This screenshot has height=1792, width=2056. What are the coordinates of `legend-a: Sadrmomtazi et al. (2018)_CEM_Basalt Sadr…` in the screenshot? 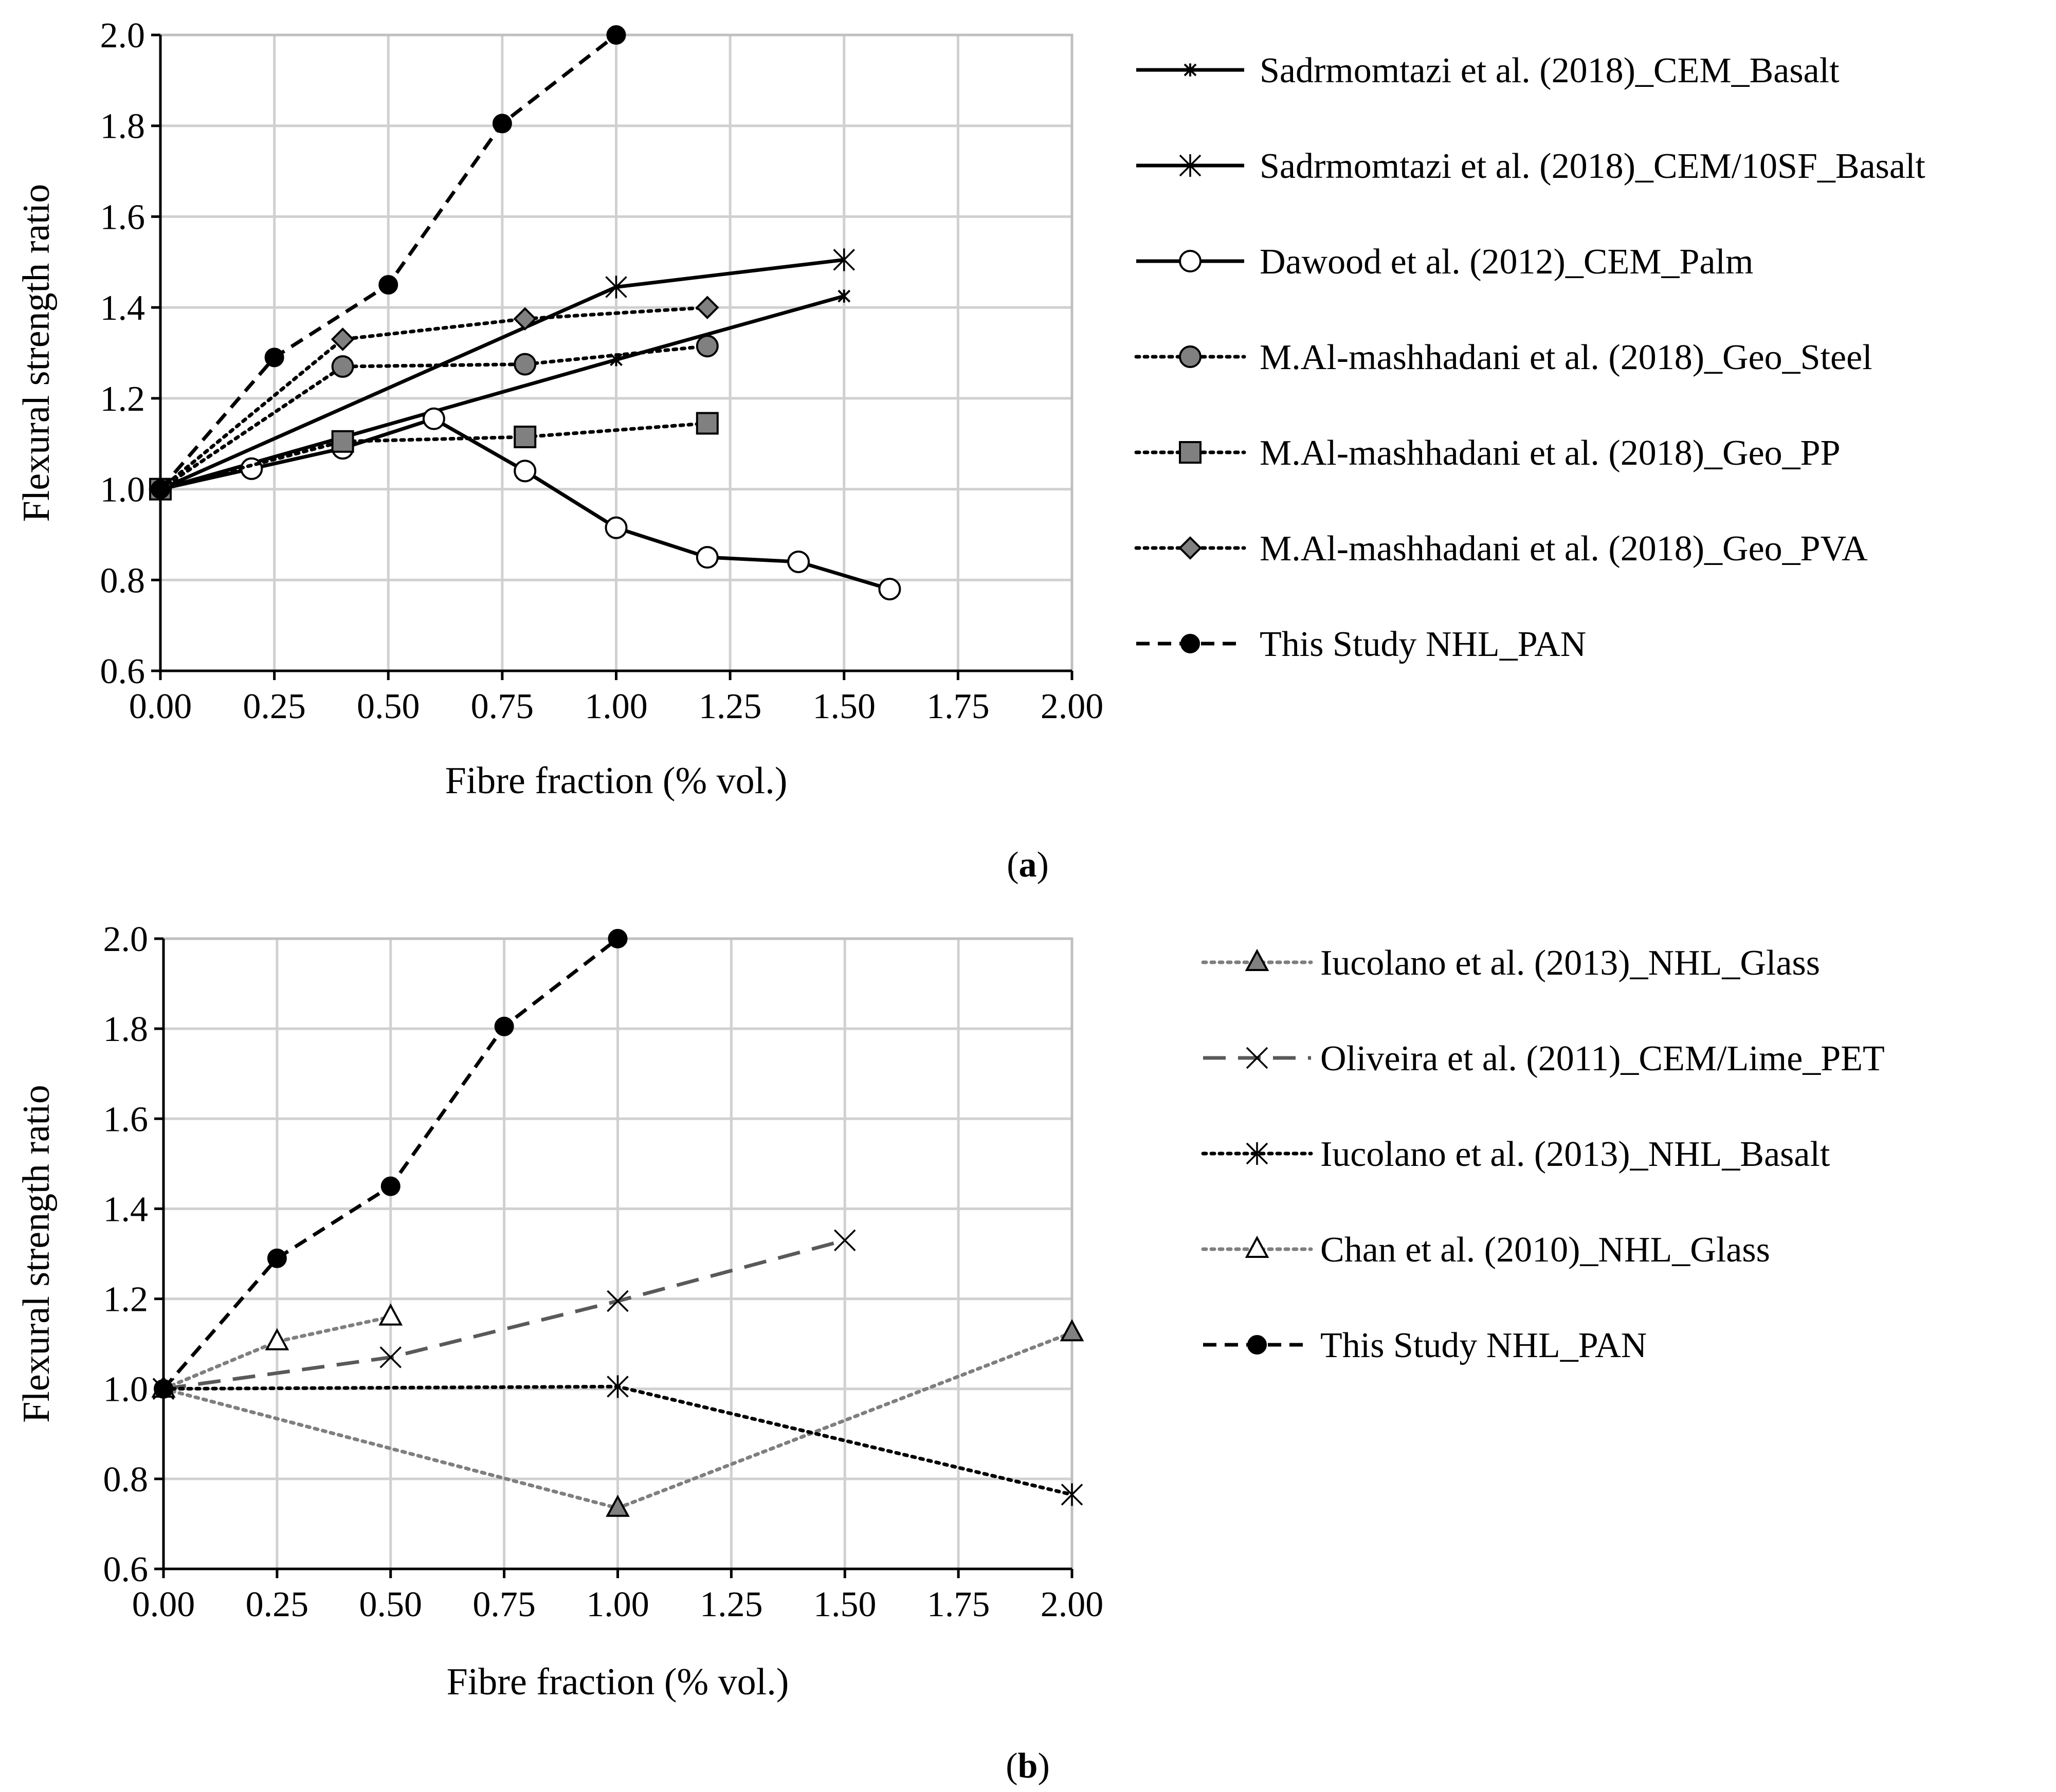 It's located at (1529, 357).